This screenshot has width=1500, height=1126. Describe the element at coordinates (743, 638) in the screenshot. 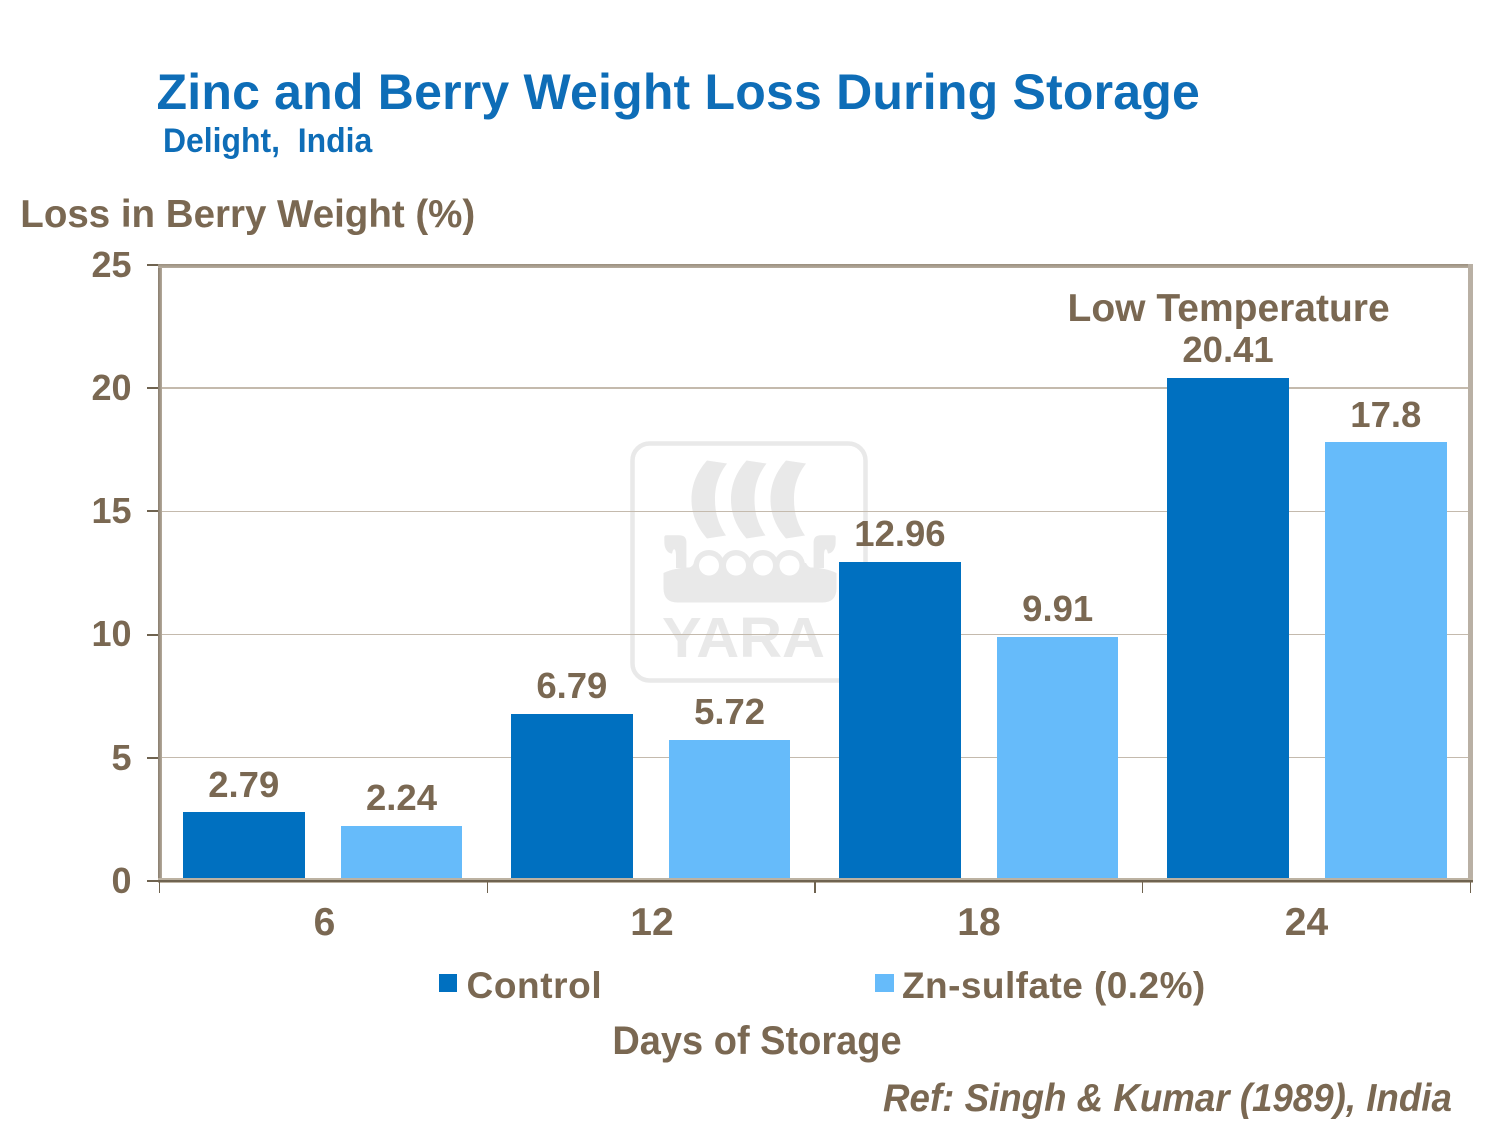

I see `svg-text: YARA` at that location.